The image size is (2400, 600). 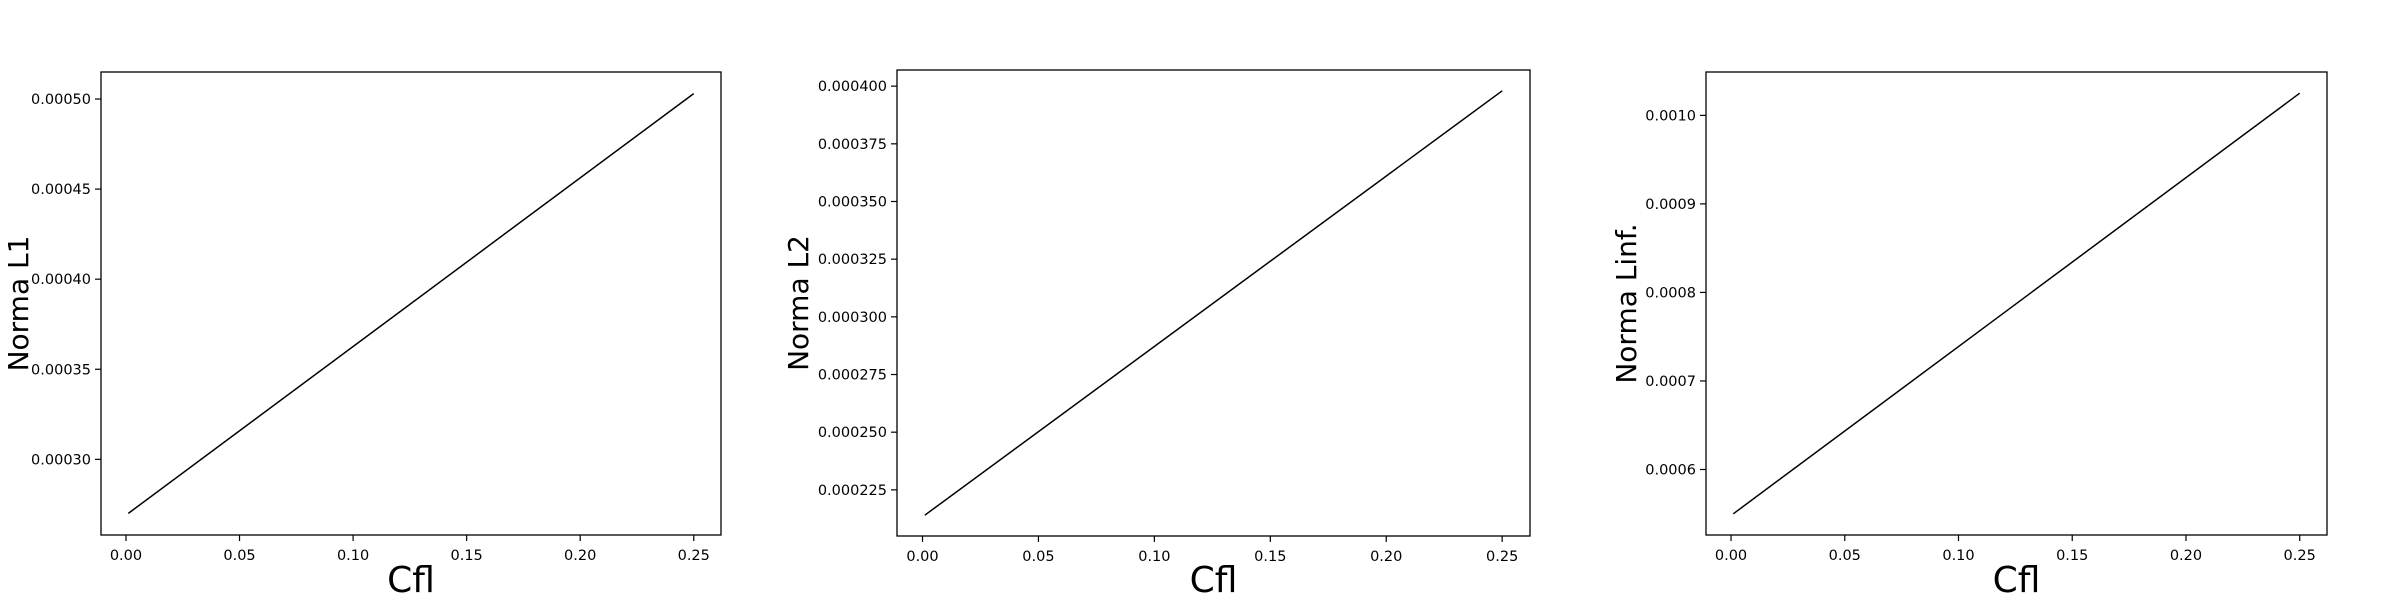 What do you see at coordinates (61, 280) in the screenshot?
I see `y-tick-label: 0.00040` at bounding box center [61, 280].